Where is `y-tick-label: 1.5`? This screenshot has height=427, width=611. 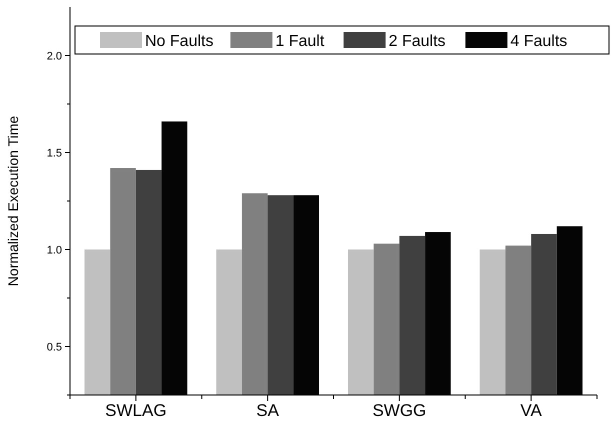 y-tick-label: 1.5 is located at coordinates (54, 153).